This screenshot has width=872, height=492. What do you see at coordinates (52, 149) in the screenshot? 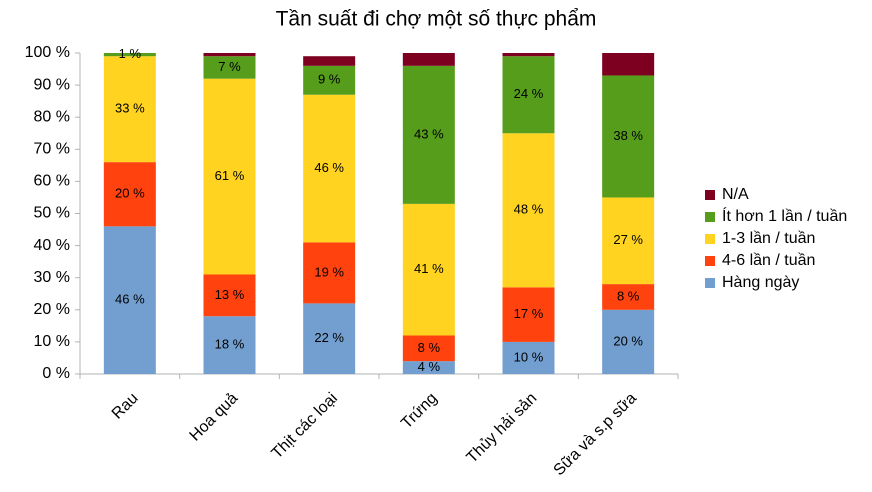
I see `y-tick-label: 70 %` at bounding box center [52, 149].